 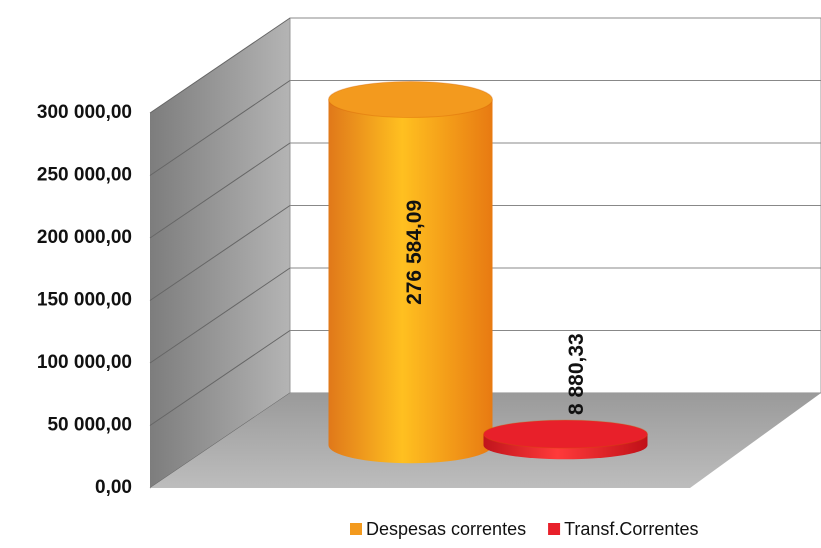 I want to click on value-label: 276 584,09, so click(x=414, y=252).